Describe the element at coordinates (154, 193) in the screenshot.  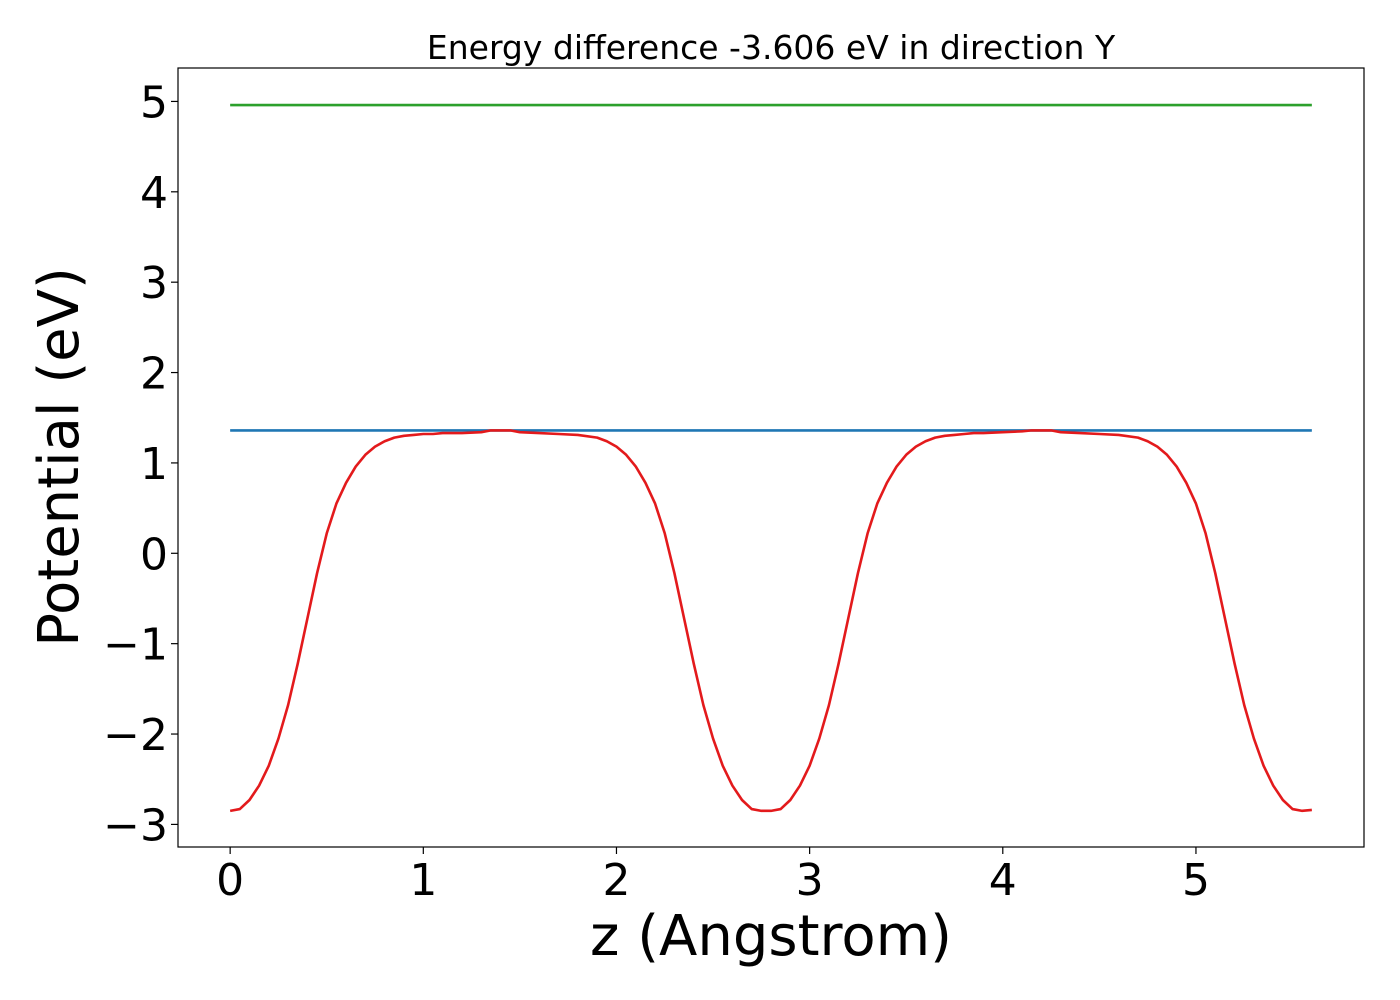
I see `y-tick-label: 4` at that location.